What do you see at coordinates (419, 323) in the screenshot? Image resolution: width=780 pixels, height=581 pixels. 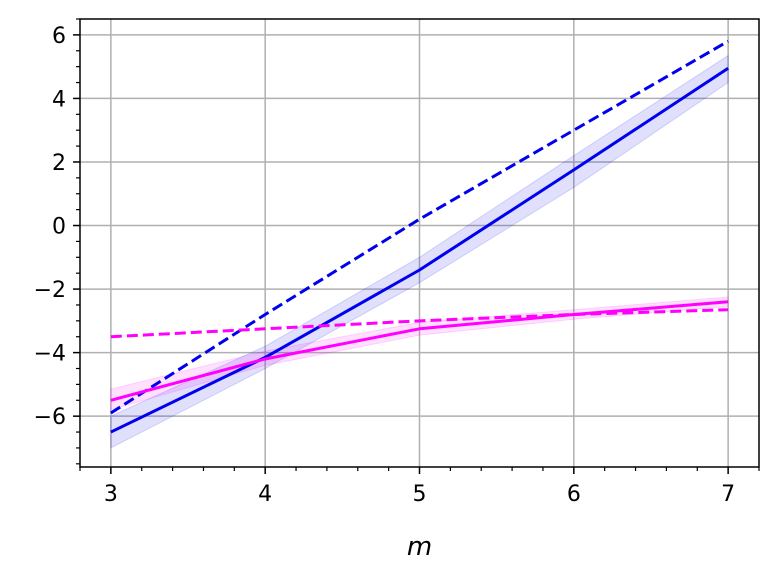 I see `series-4-line` at bounding box center [419, 323].